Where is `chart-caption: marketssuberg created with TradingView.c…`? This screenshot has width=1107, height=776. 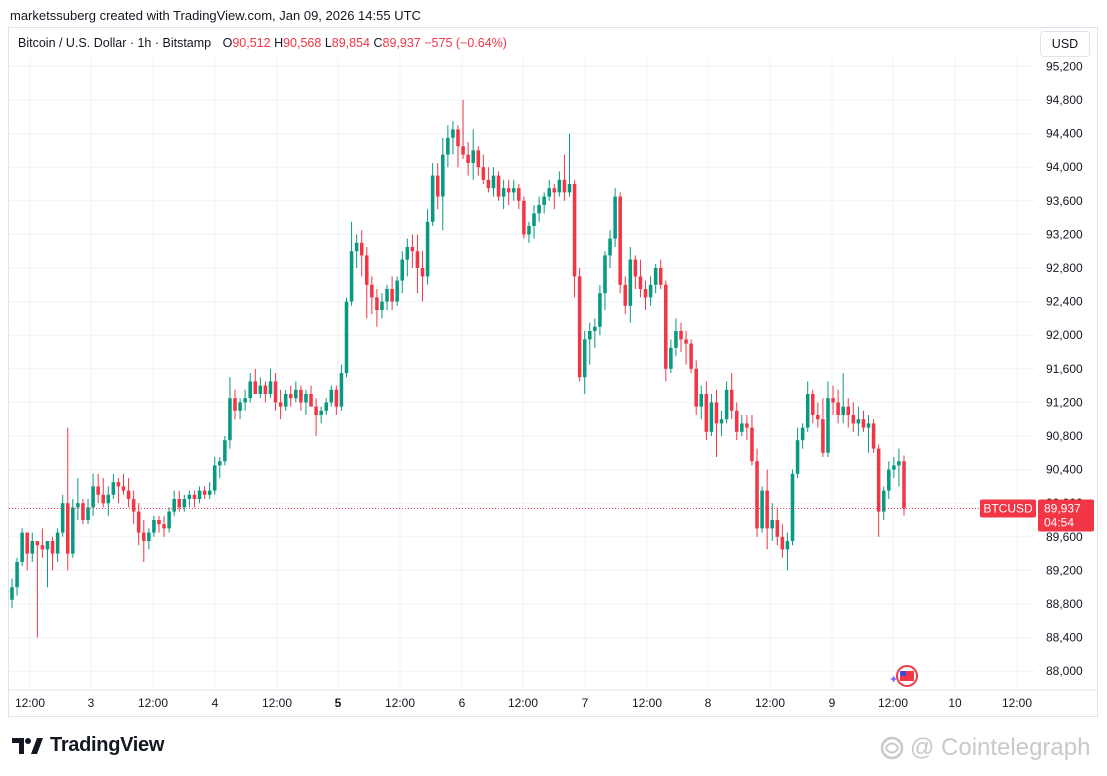 chart-caption: marketssuberg created with TradingView.c… is located at coordinates (215, 15).